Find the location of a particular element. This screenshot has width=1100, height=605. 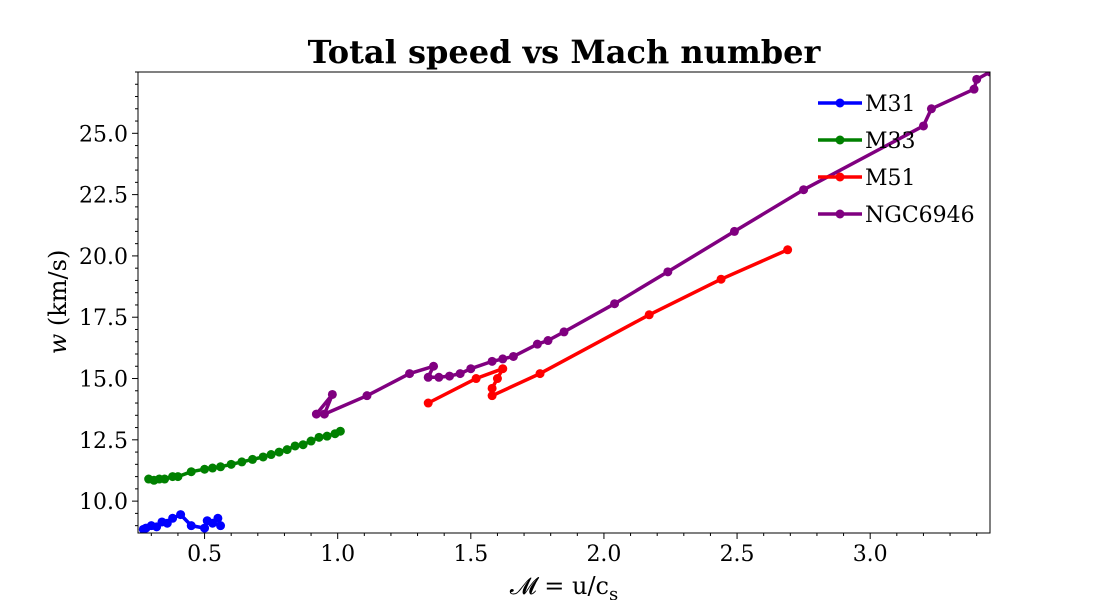

legend-entry-M51: M51 is located at coordinates (867, 178).